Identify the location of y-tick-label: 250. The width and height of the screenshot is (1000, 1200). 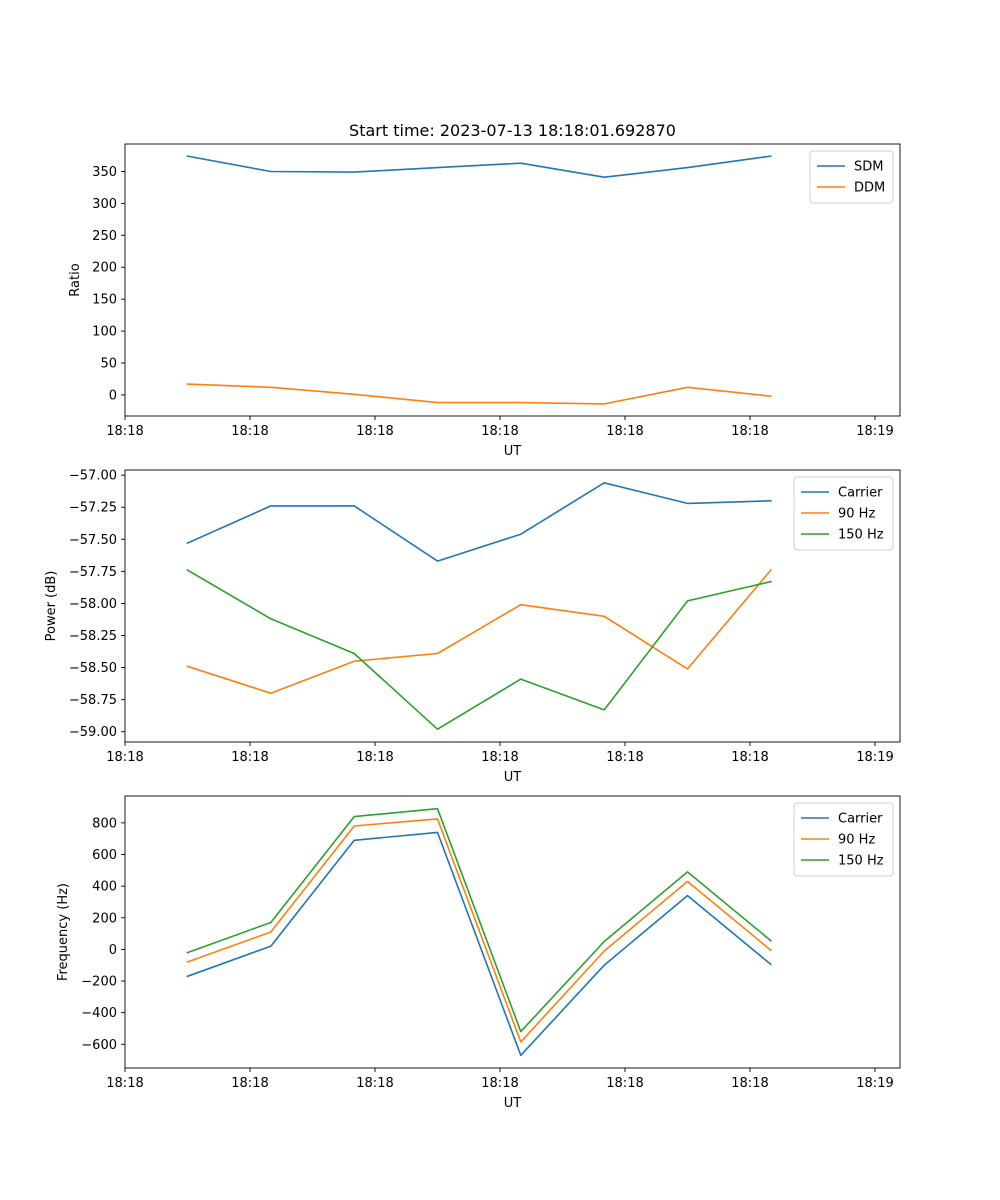
(104, 236).